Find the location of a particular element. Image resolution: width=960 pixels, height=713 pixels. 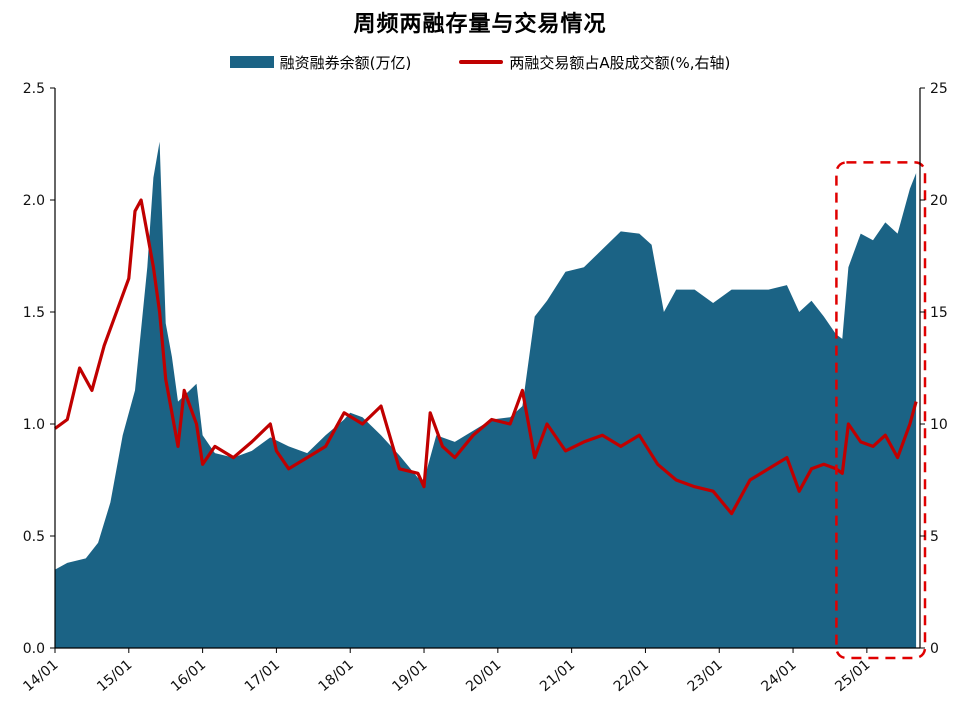

y-tick-label-right: 0 is located at coordinates (934, 649).